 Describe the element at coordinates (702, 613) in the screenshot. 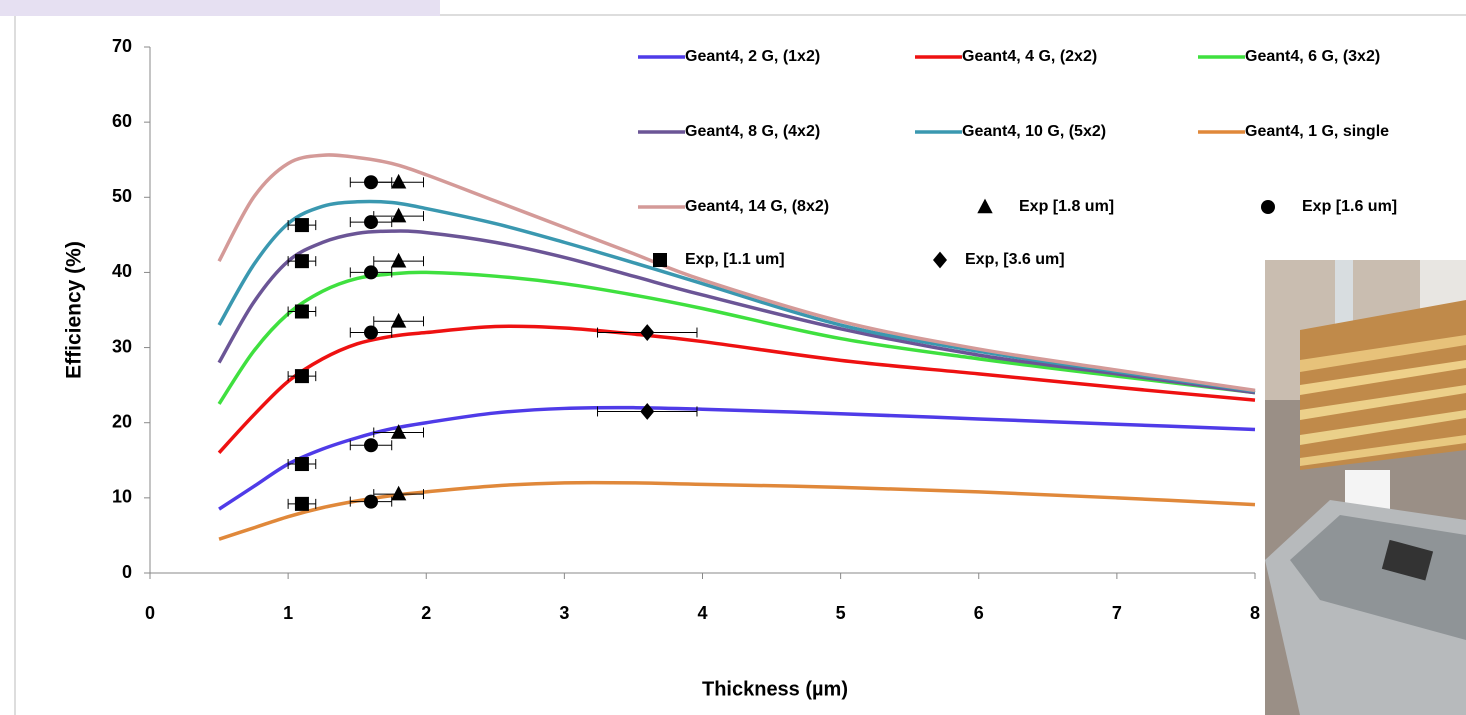

I see `x-tick-label: 4` at that location.